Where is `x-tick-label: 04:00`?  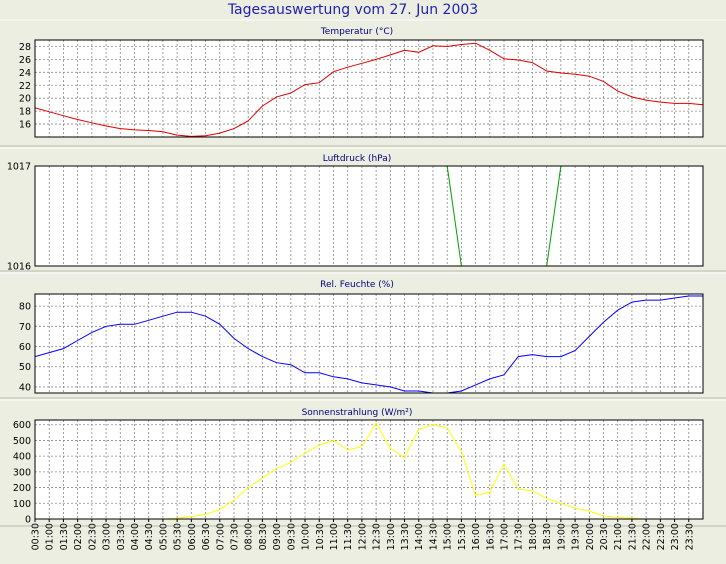 x-tick-label: 04:00 is located at coordinates (135, 536).